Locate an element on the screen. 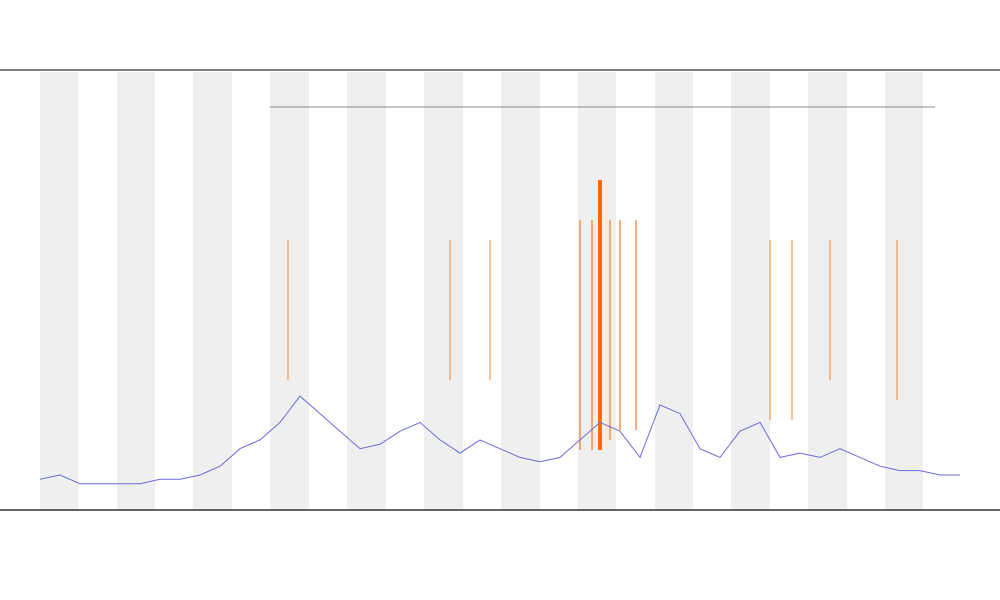 The image size is (1000, 600). series-line is located at coordinates (499, 440).